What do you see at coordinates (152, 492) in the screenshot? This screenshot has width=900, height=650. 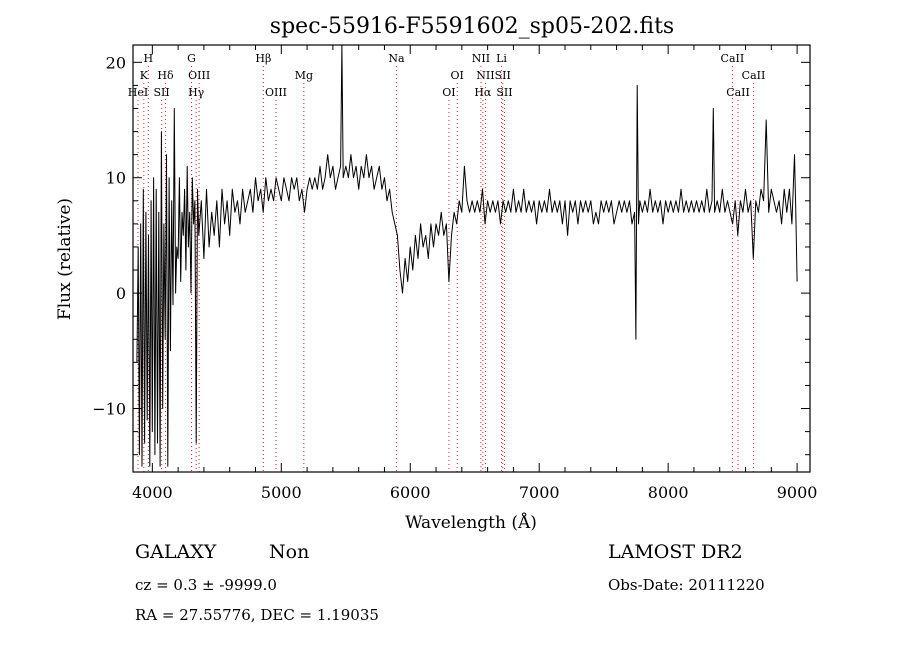 I see `x-tick-label: 4000` at bounding box center [152, 492].